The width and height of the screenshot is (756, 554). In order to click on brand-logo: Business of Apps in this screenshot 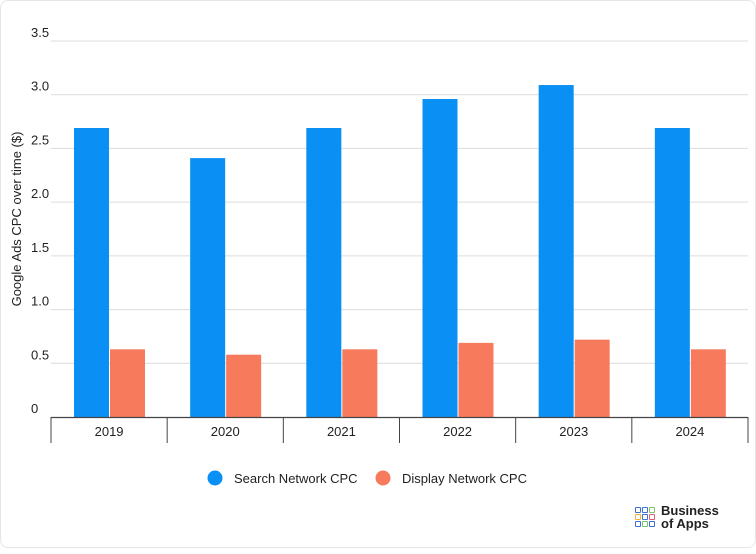, I will do `click(677, 517)`.